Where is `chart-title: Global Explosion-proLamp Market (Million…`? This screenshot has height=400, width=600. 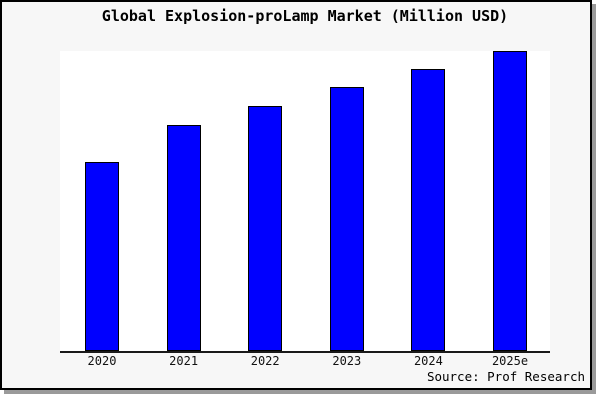 chart-title: Global Explosion-proLamp Market (Million… is located at coordinates (305, 16).